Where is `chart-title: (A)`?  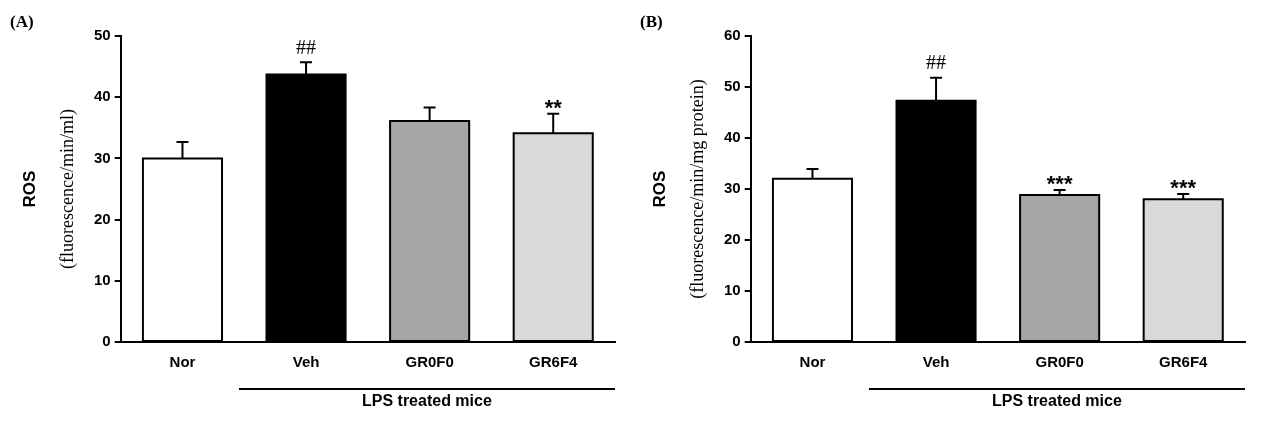
chart-title: (A) is located at coordinates (22, 21).